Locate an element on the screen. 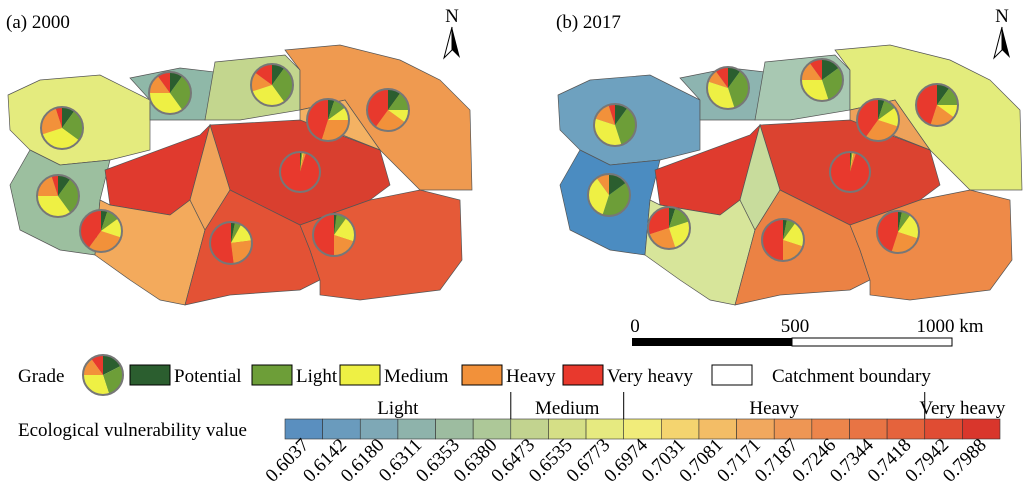  north-arrow is located at coordinates (1006, 42).